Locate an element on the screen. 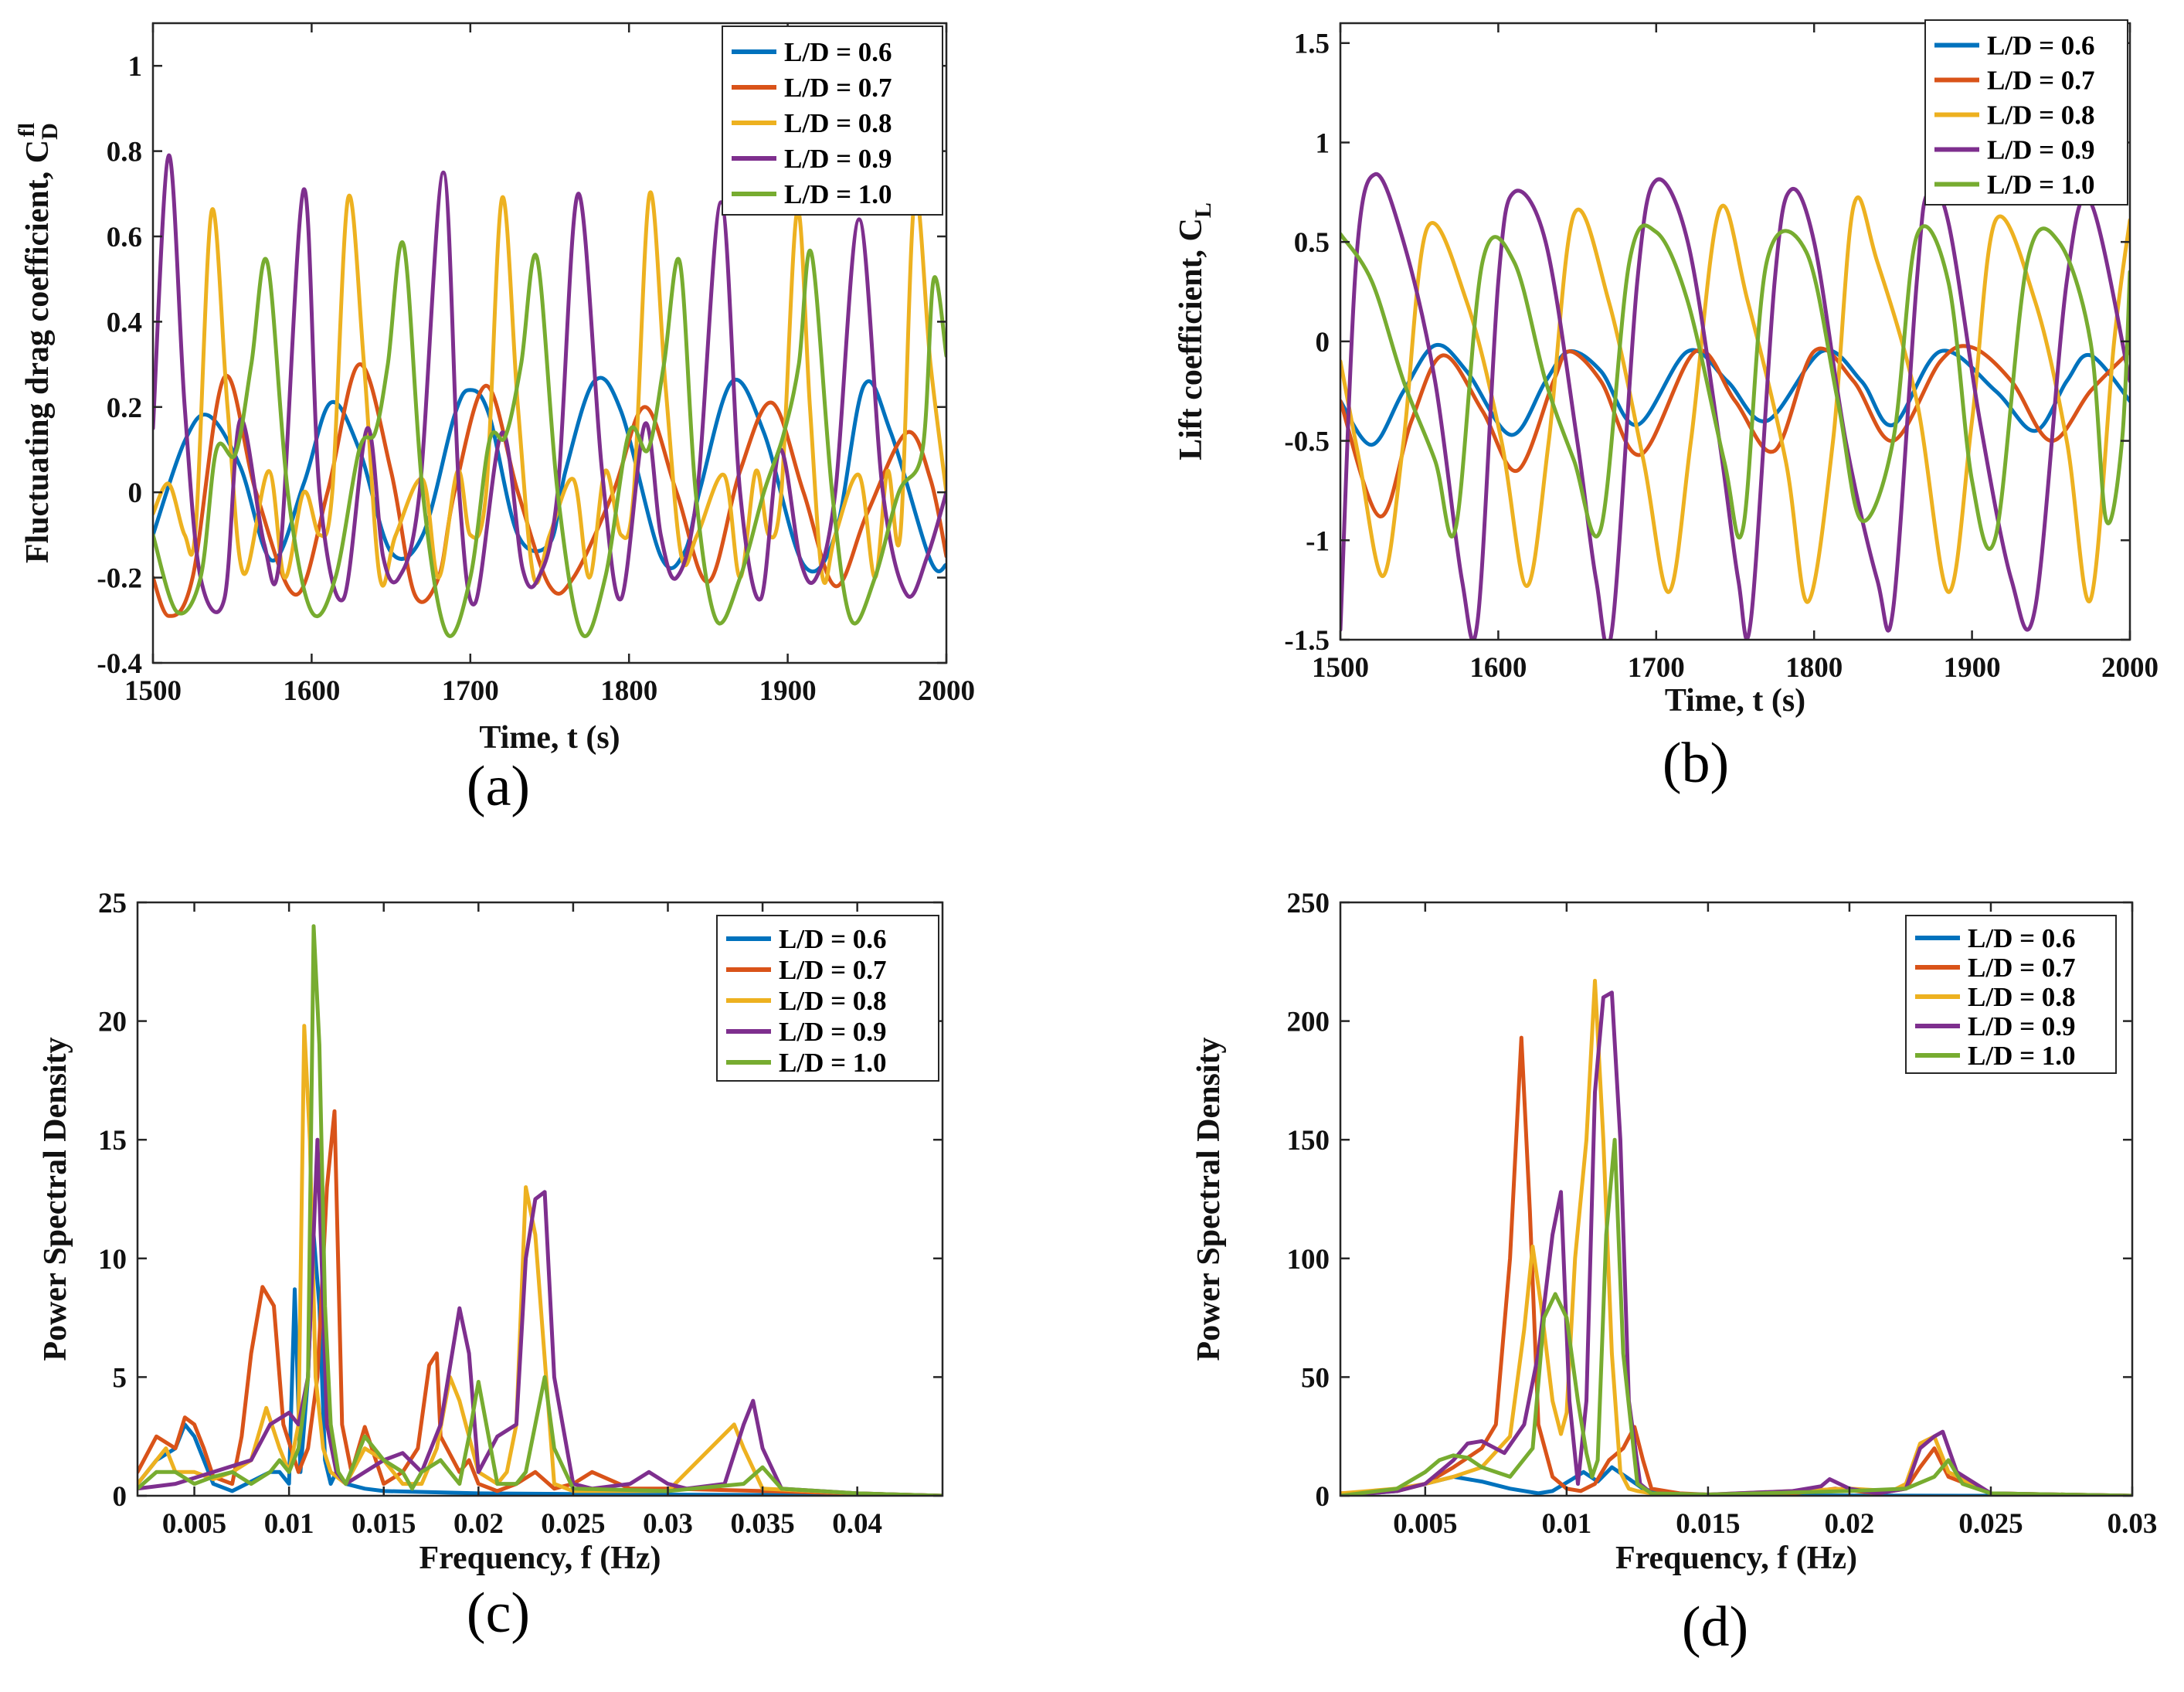 This screenshot has height=1692, width=2184. y-tick-label: 0.6 is located at coordinates (124, 237).